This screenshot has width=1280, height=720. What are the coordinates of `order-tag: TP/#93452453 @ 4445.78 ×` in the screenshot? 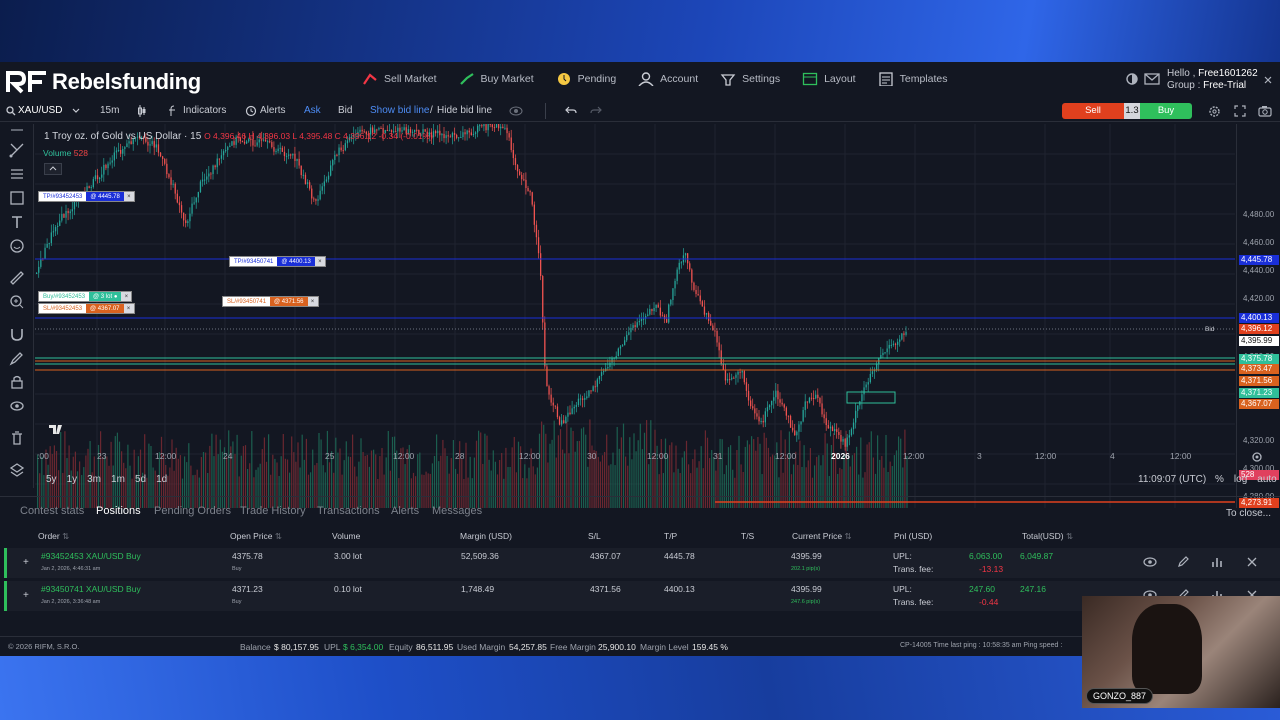 It's located at (86, 196).